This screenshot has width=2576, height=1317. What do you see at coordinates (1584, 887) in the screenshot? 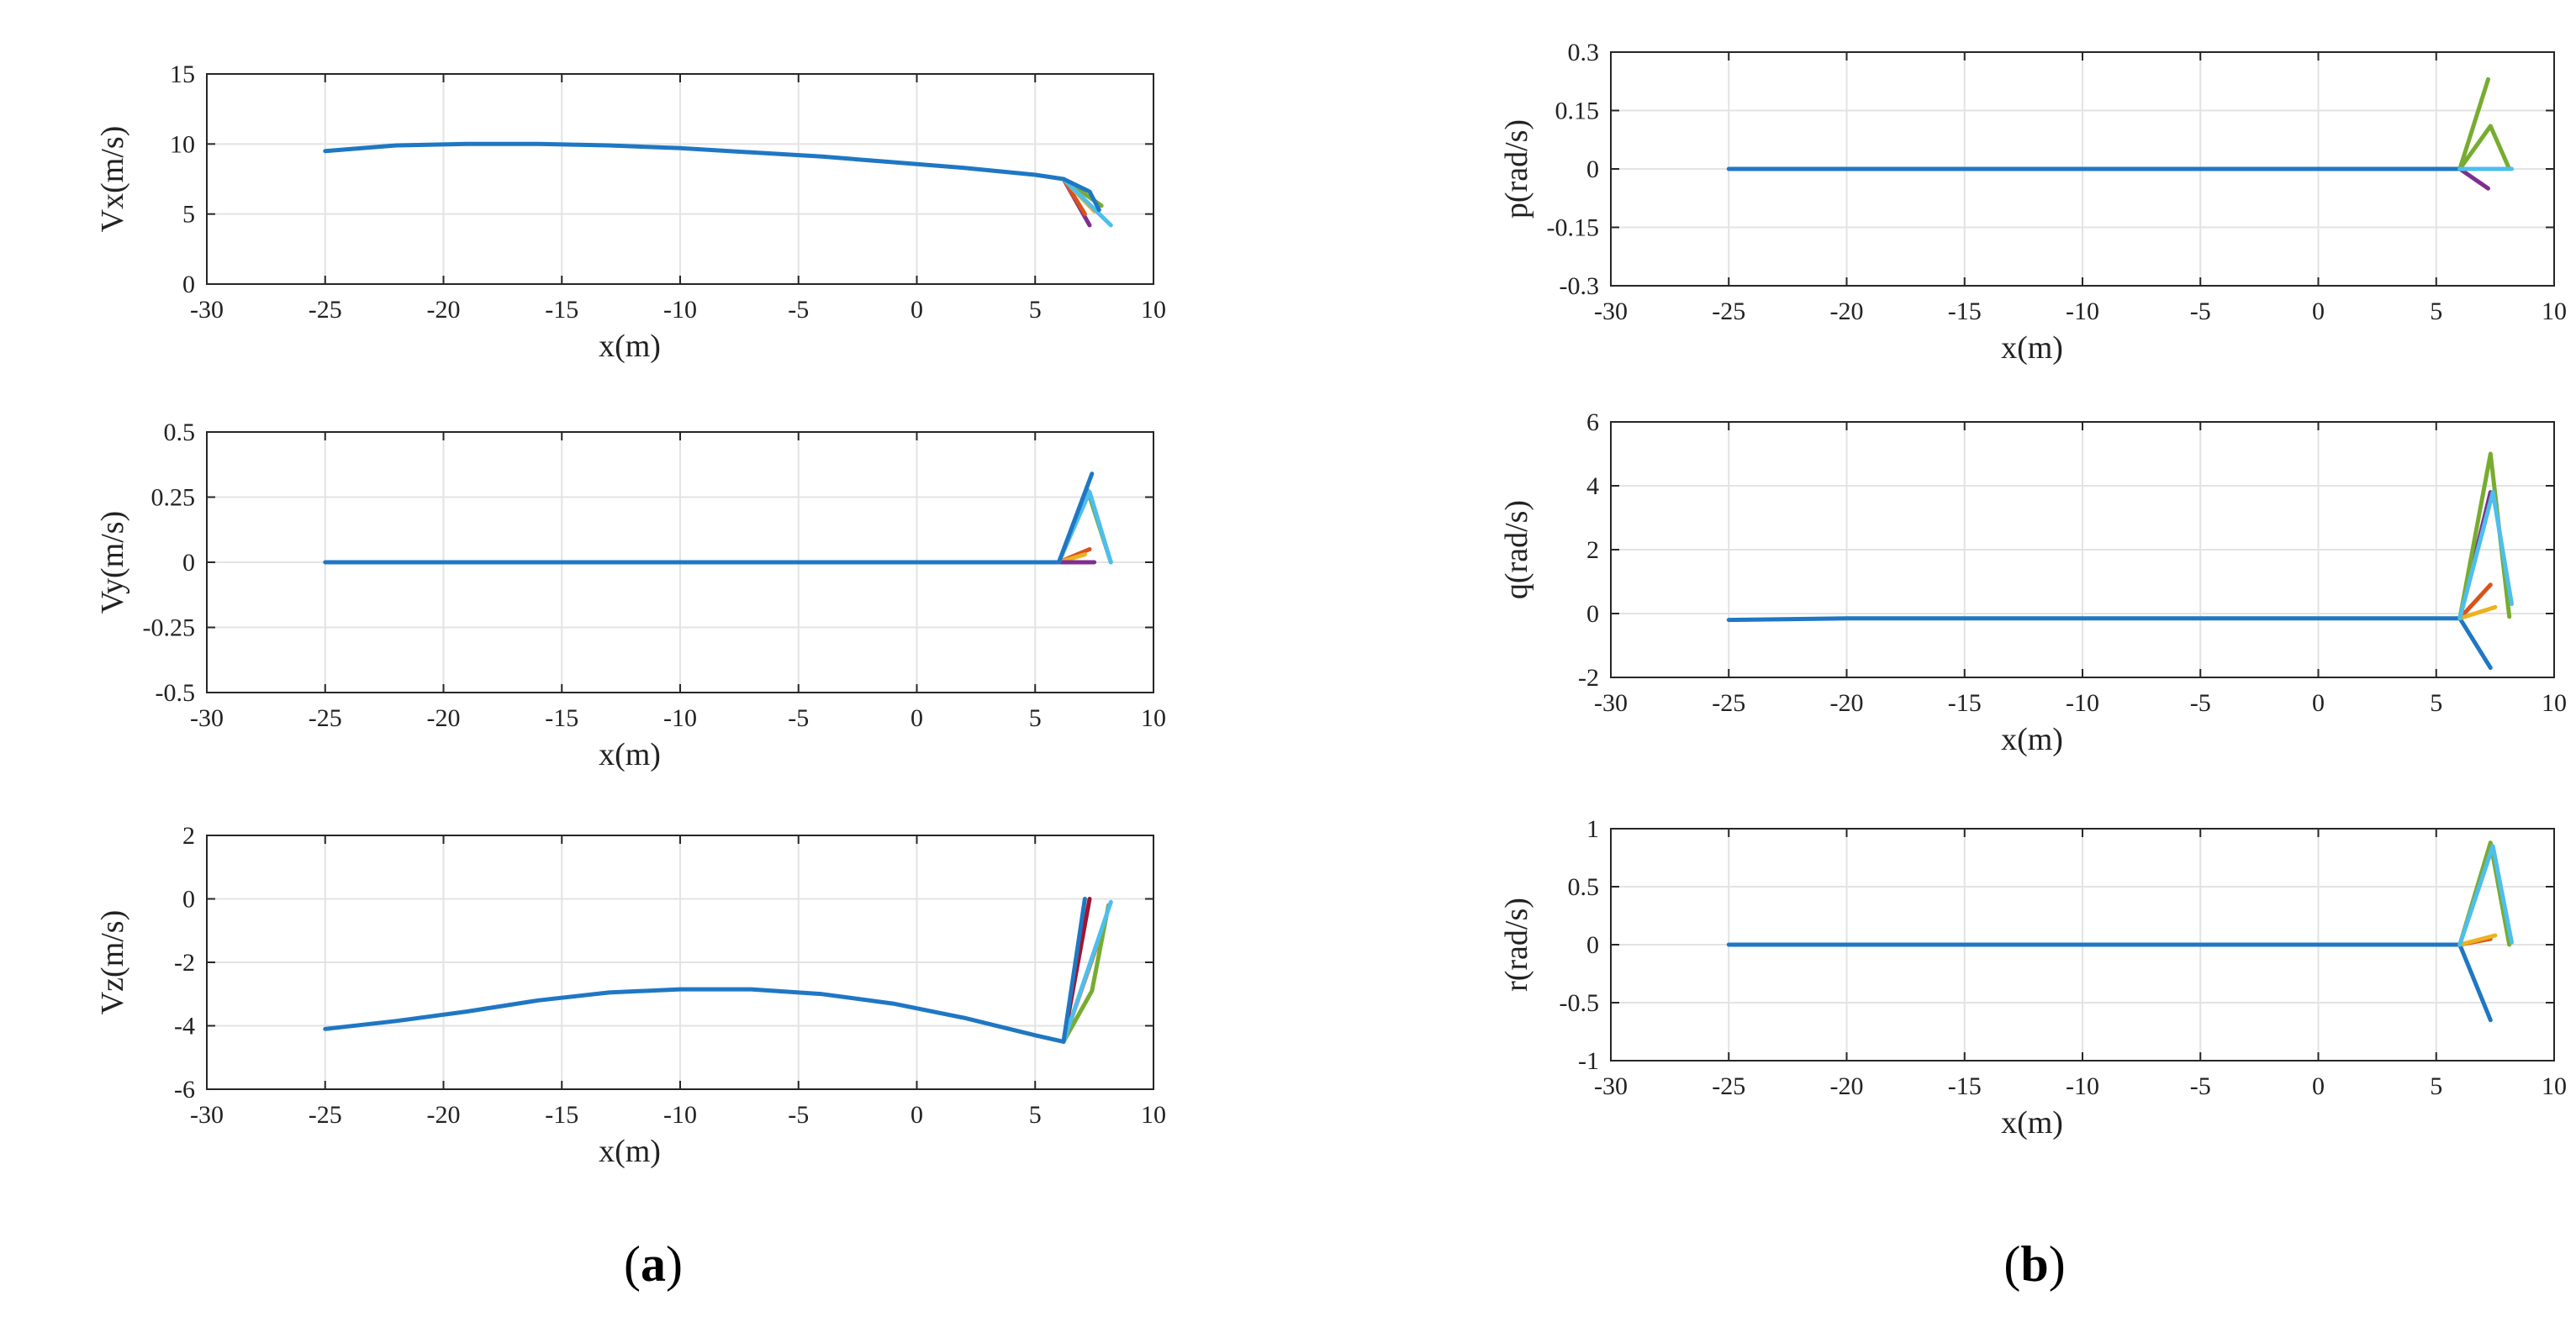
I see `chart-r-ytick-label: 0.5` at bounding box center [1584, 887].